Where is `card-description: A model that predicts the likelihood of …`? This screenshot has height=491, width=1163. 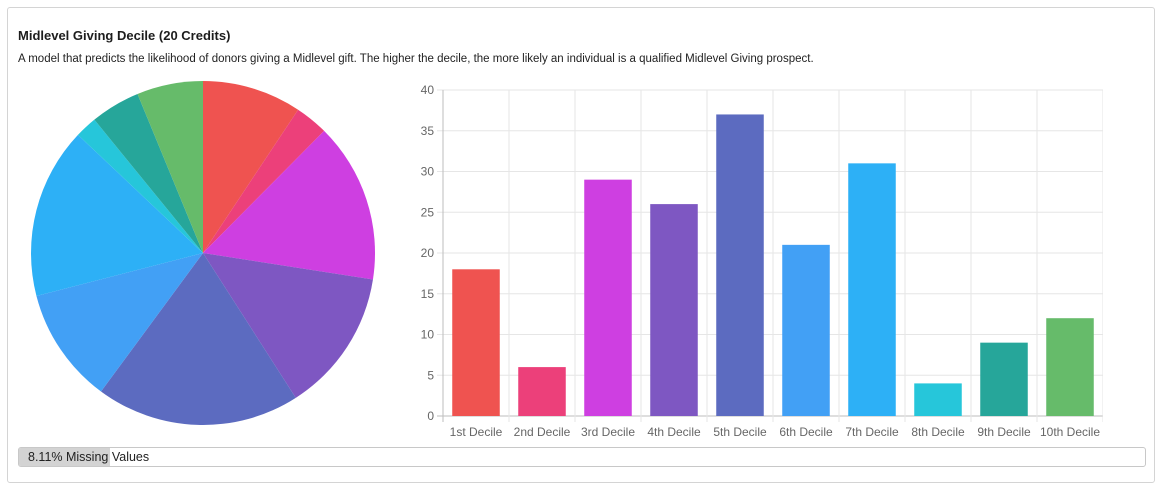
card-description: A model that predicts the likelihood of … is located at coordinates (416, 59).